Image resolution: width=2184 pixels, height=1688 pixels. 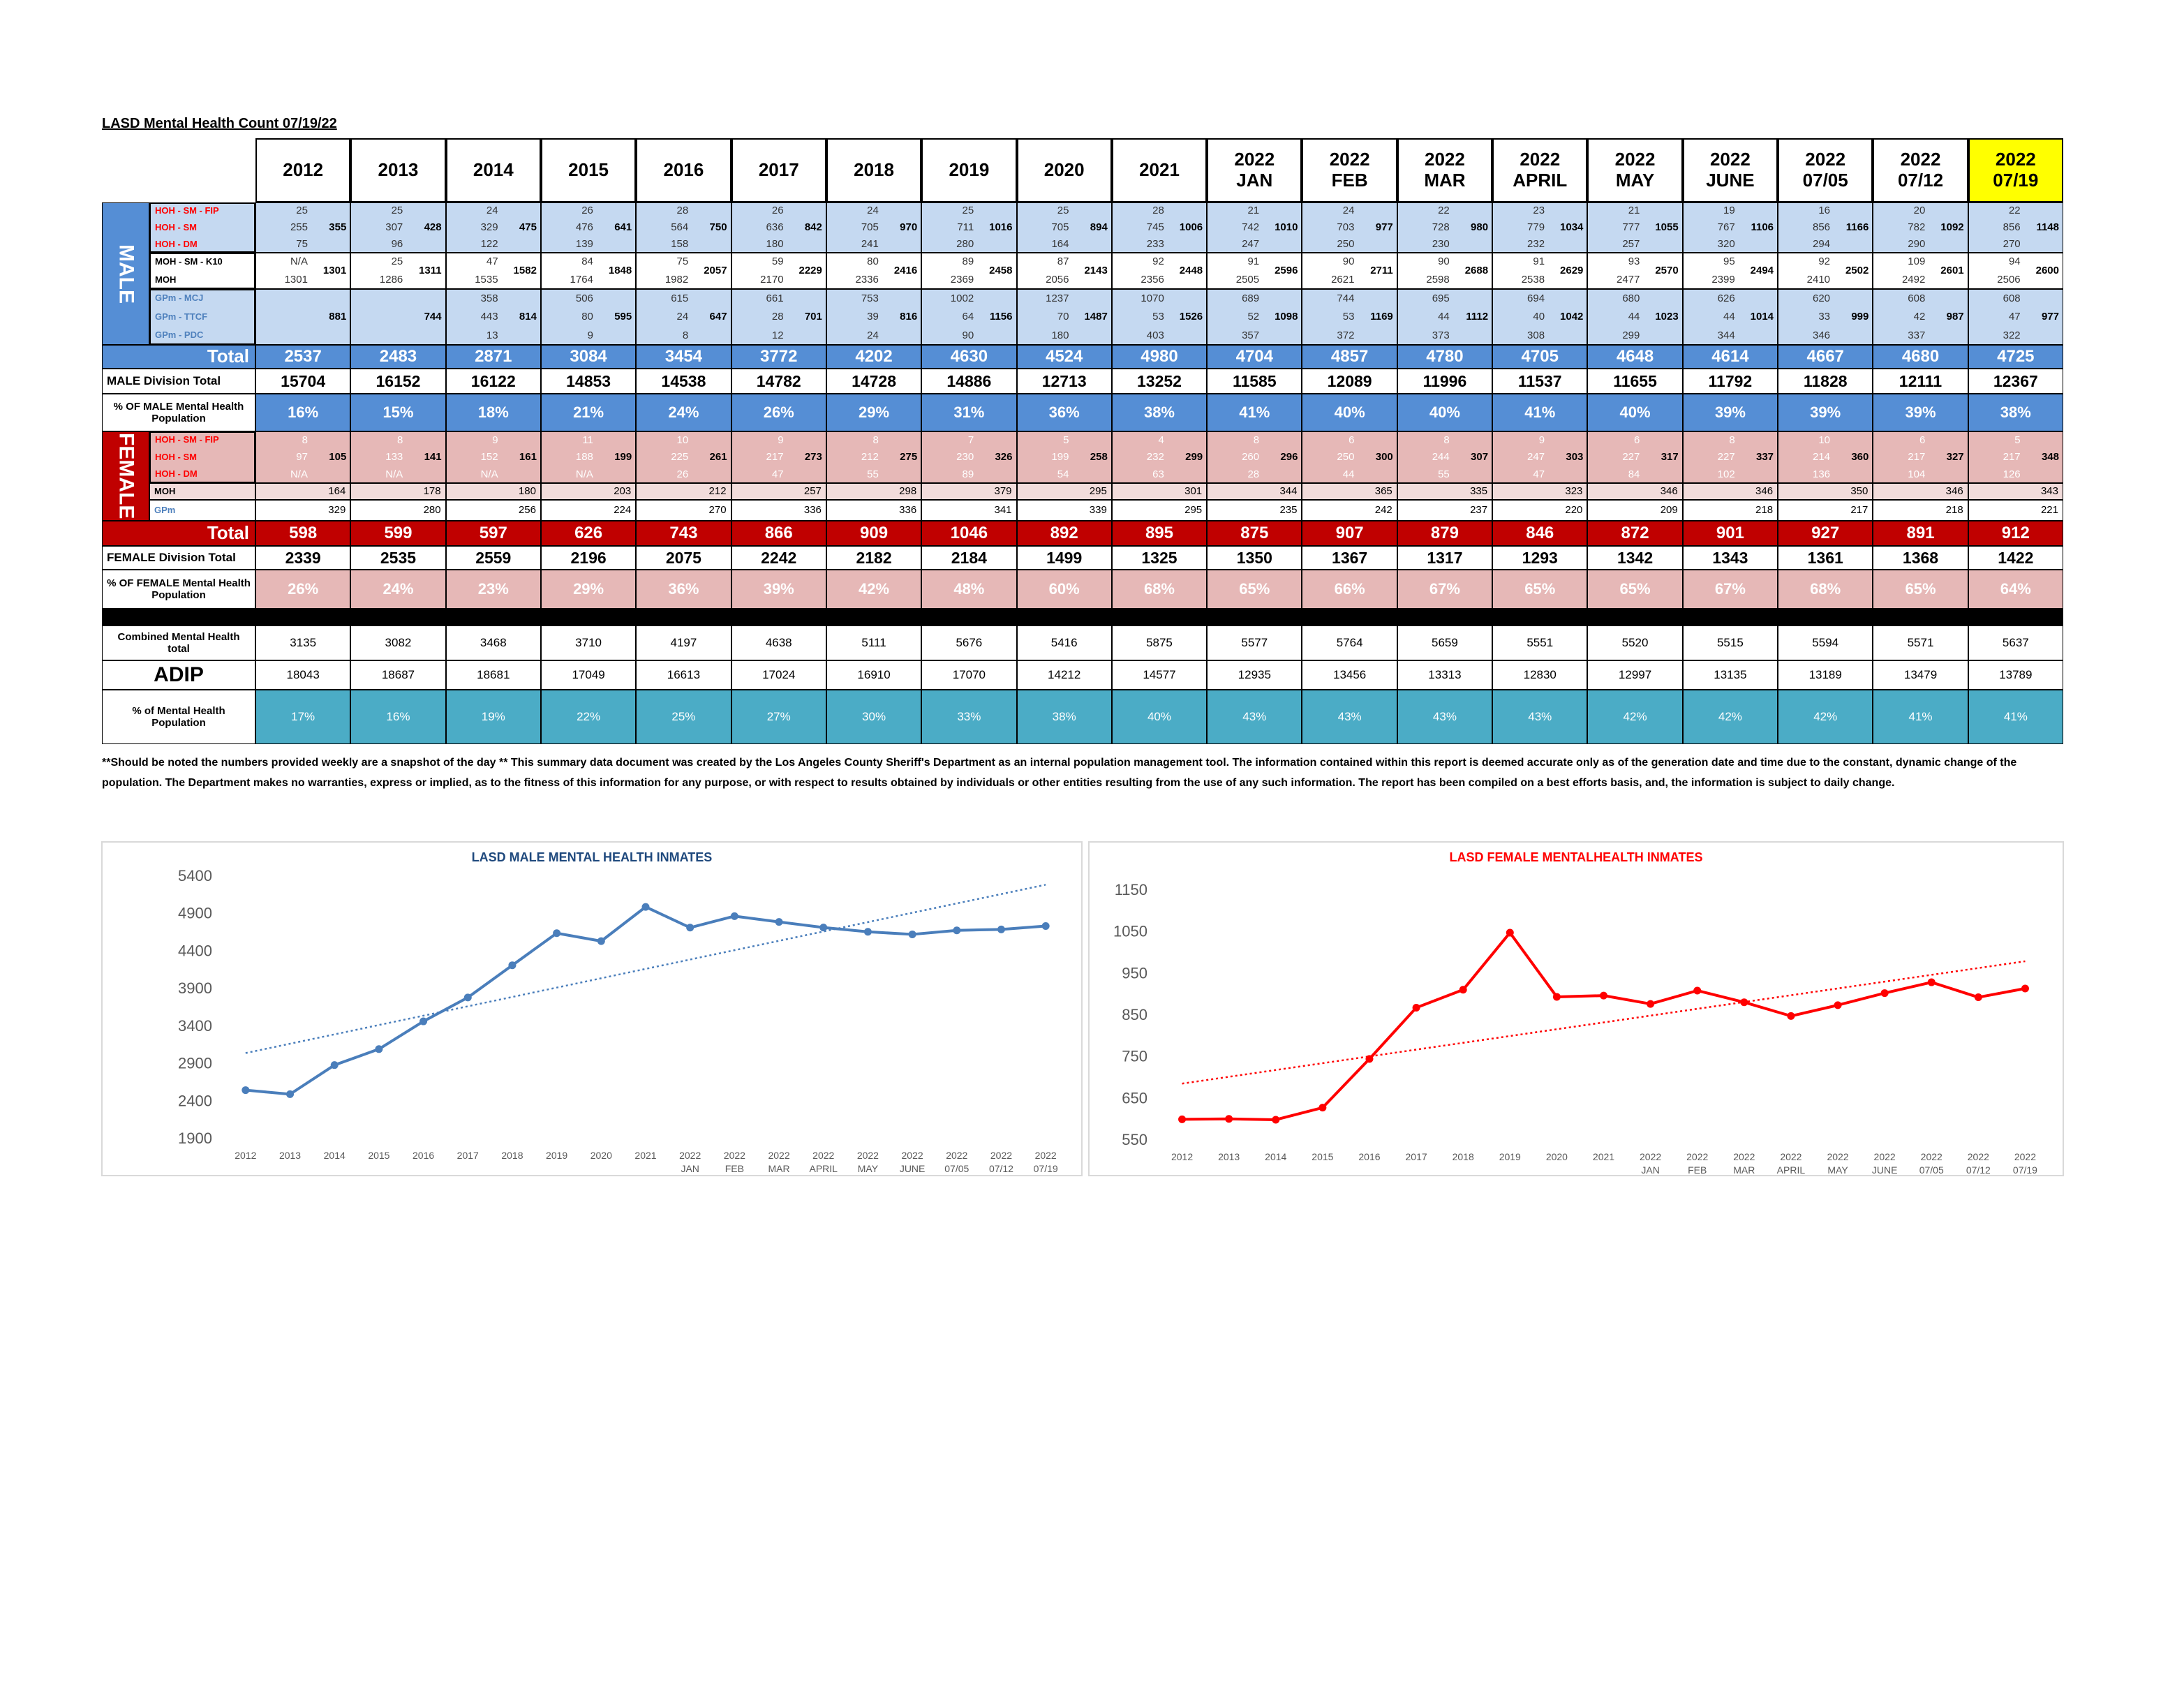 I want to click on x-tick-label: 2021, so click(x=645, y=1155).